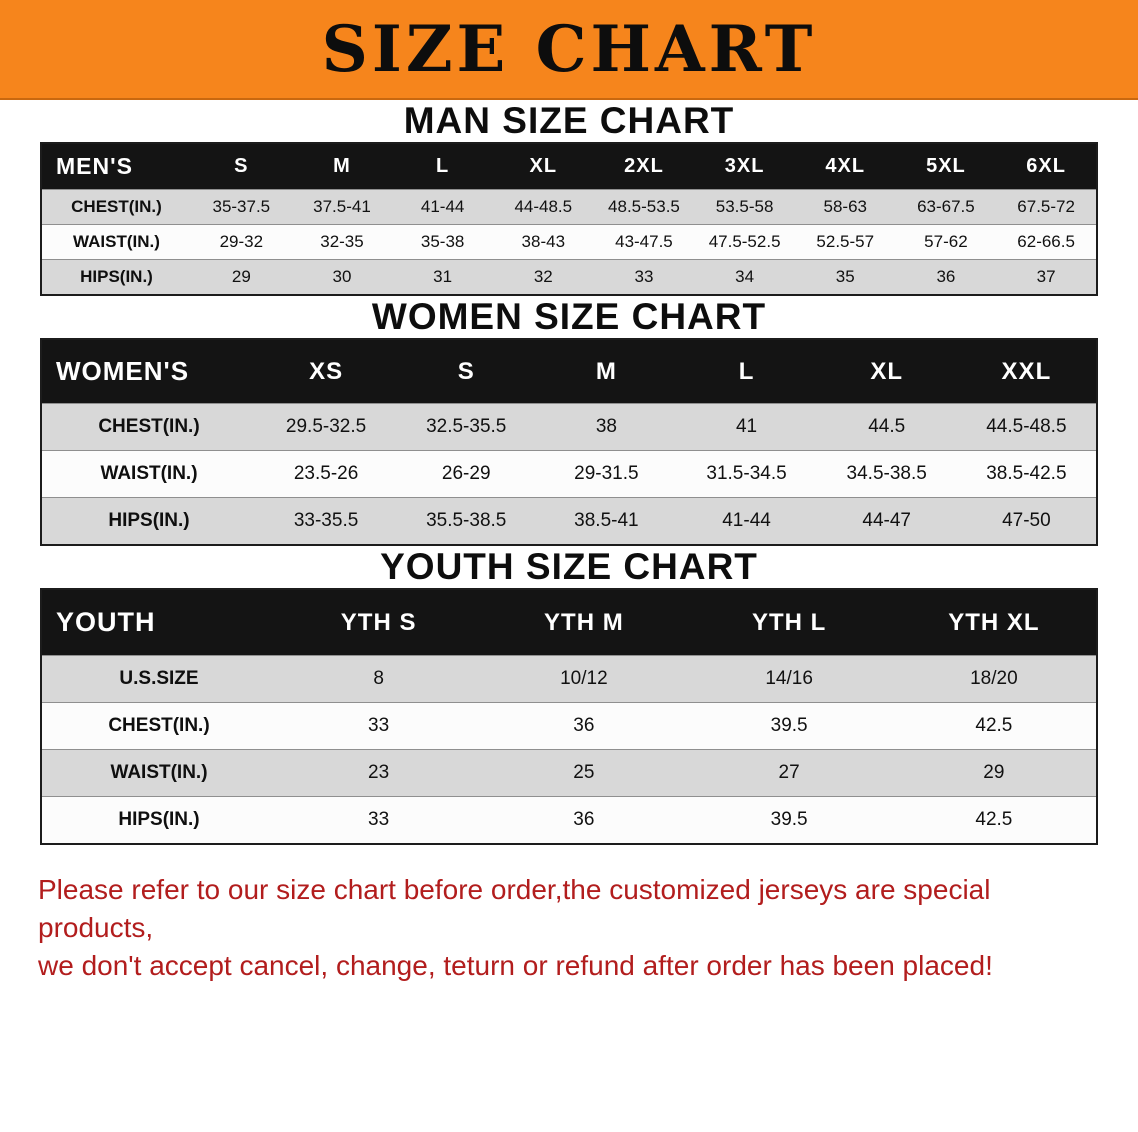  Describe the element at coordinates (606, 473) in the screenshot. I see `size-value-cell: 29-31.5` at that location.